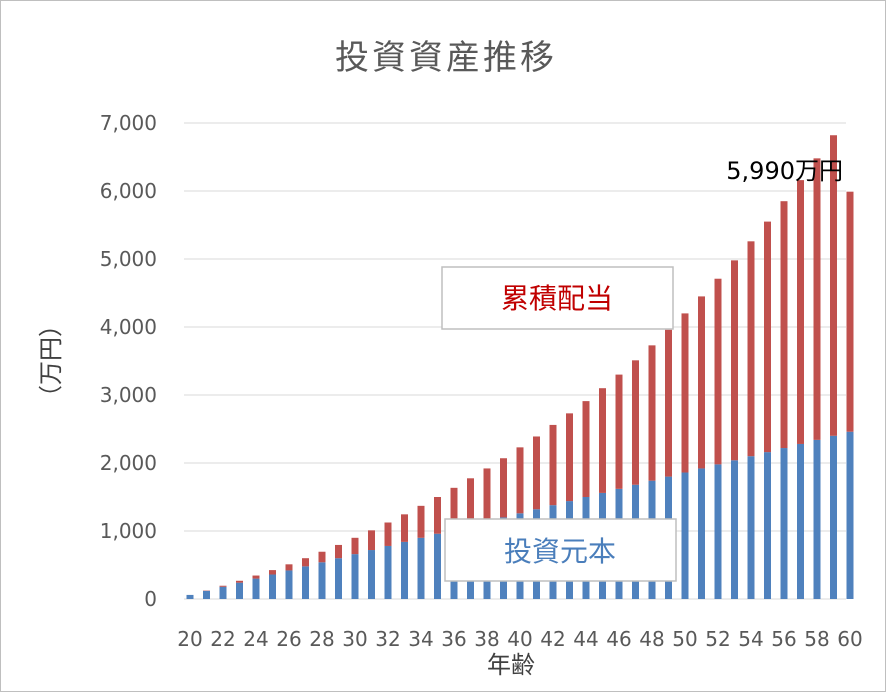 This screenshot has width=888, height=698. I want to click on y-axis-title: （万円）, so click(51, 361).